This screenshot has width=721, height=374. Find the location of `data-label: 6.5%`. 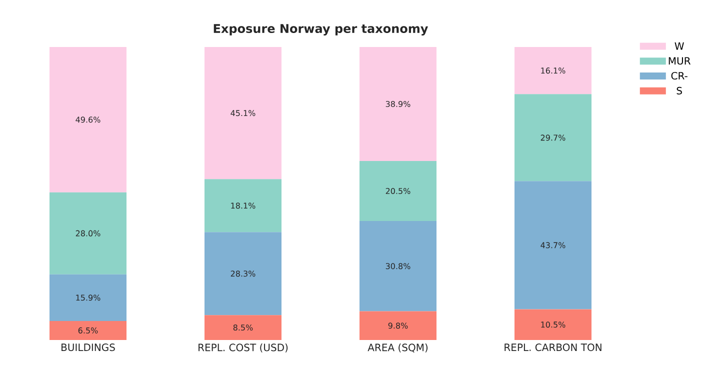

data-label: 6.5% is located at coordinates (88, 330).